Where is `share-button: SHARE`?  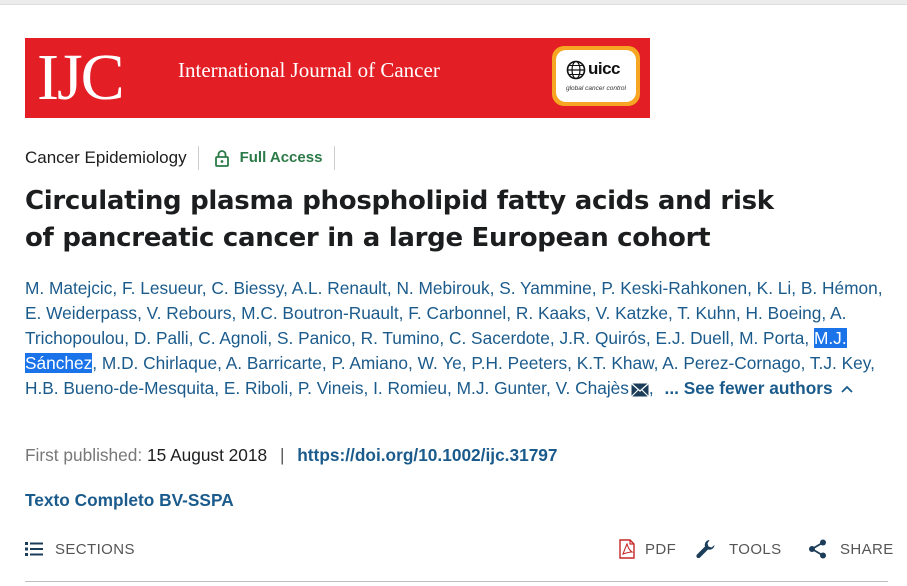
share-button: SHARE is located at coordinates (851, 549).